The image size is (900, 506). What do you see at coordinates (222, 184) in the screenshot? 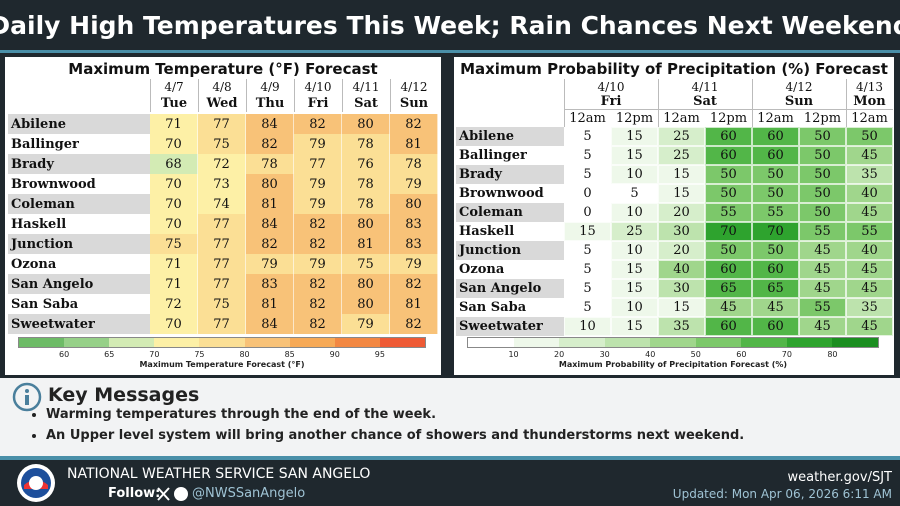
I see `temperature-cell: 73` at bounding box center [222, 184].